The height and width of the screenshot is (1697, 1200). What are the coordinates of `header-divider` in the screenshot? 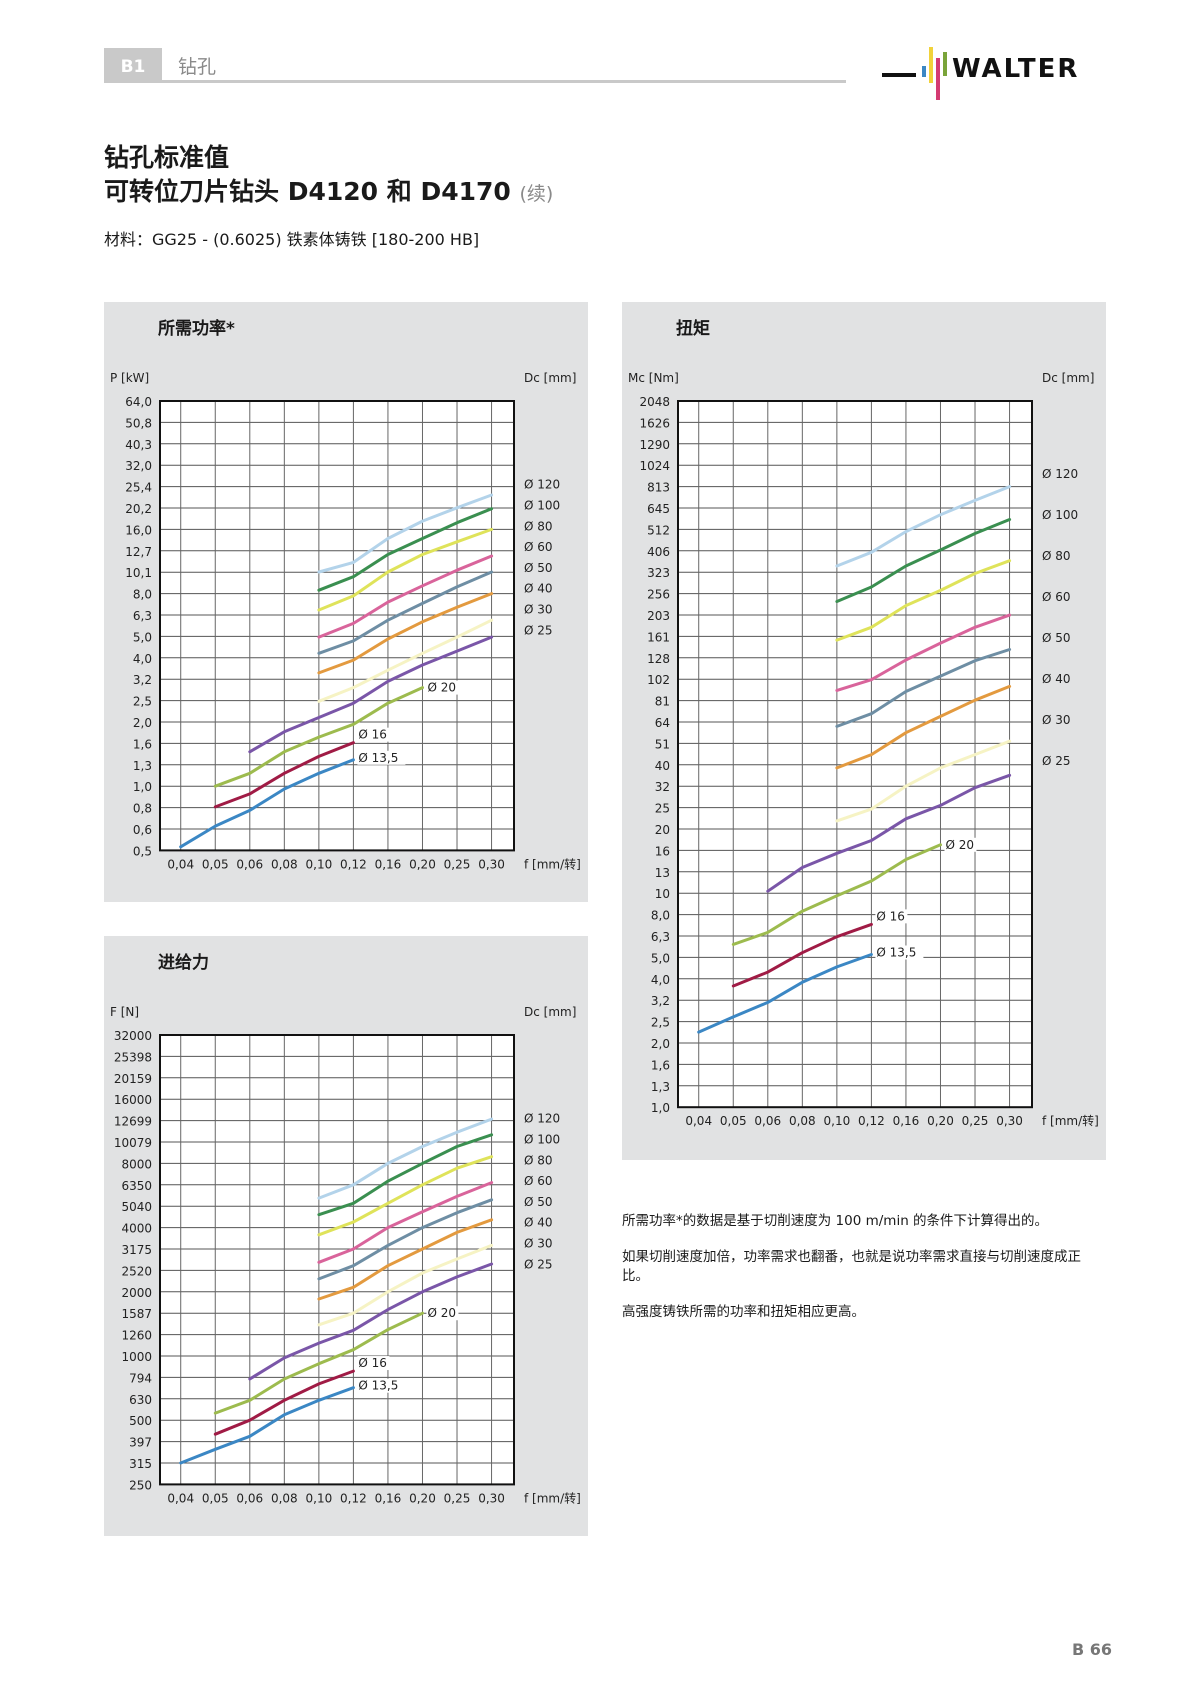 It's located at (475, 81).